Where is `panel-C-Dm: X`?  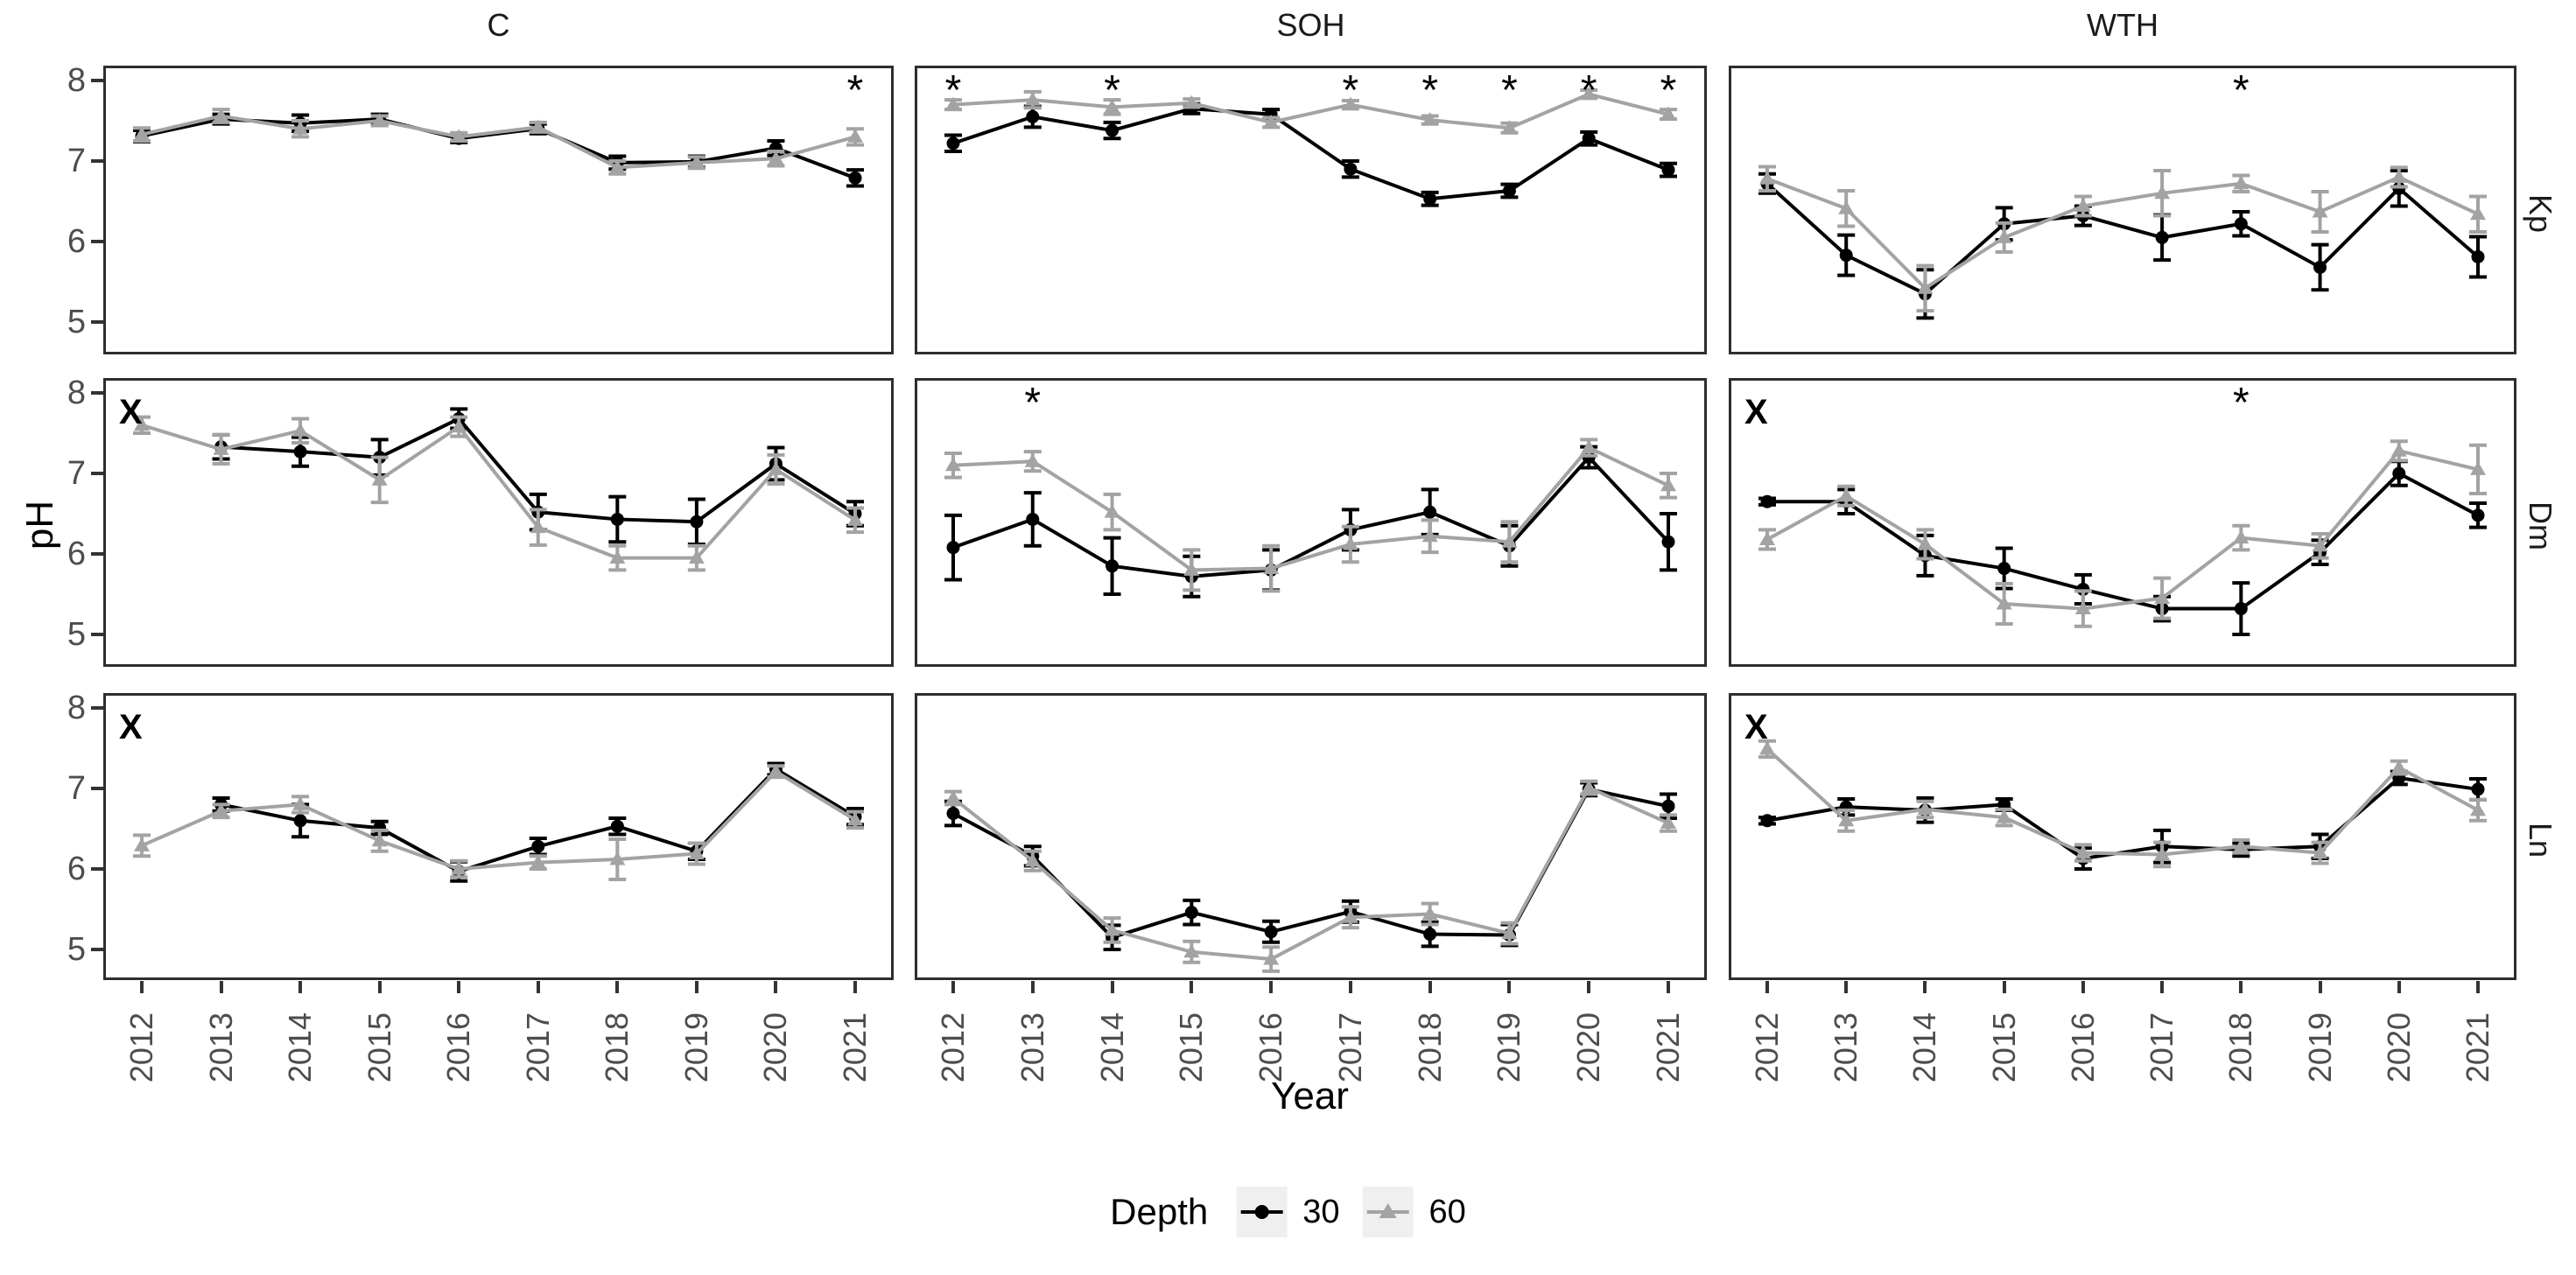
panel-C-Dm: X is located at coordinates (499, 522).